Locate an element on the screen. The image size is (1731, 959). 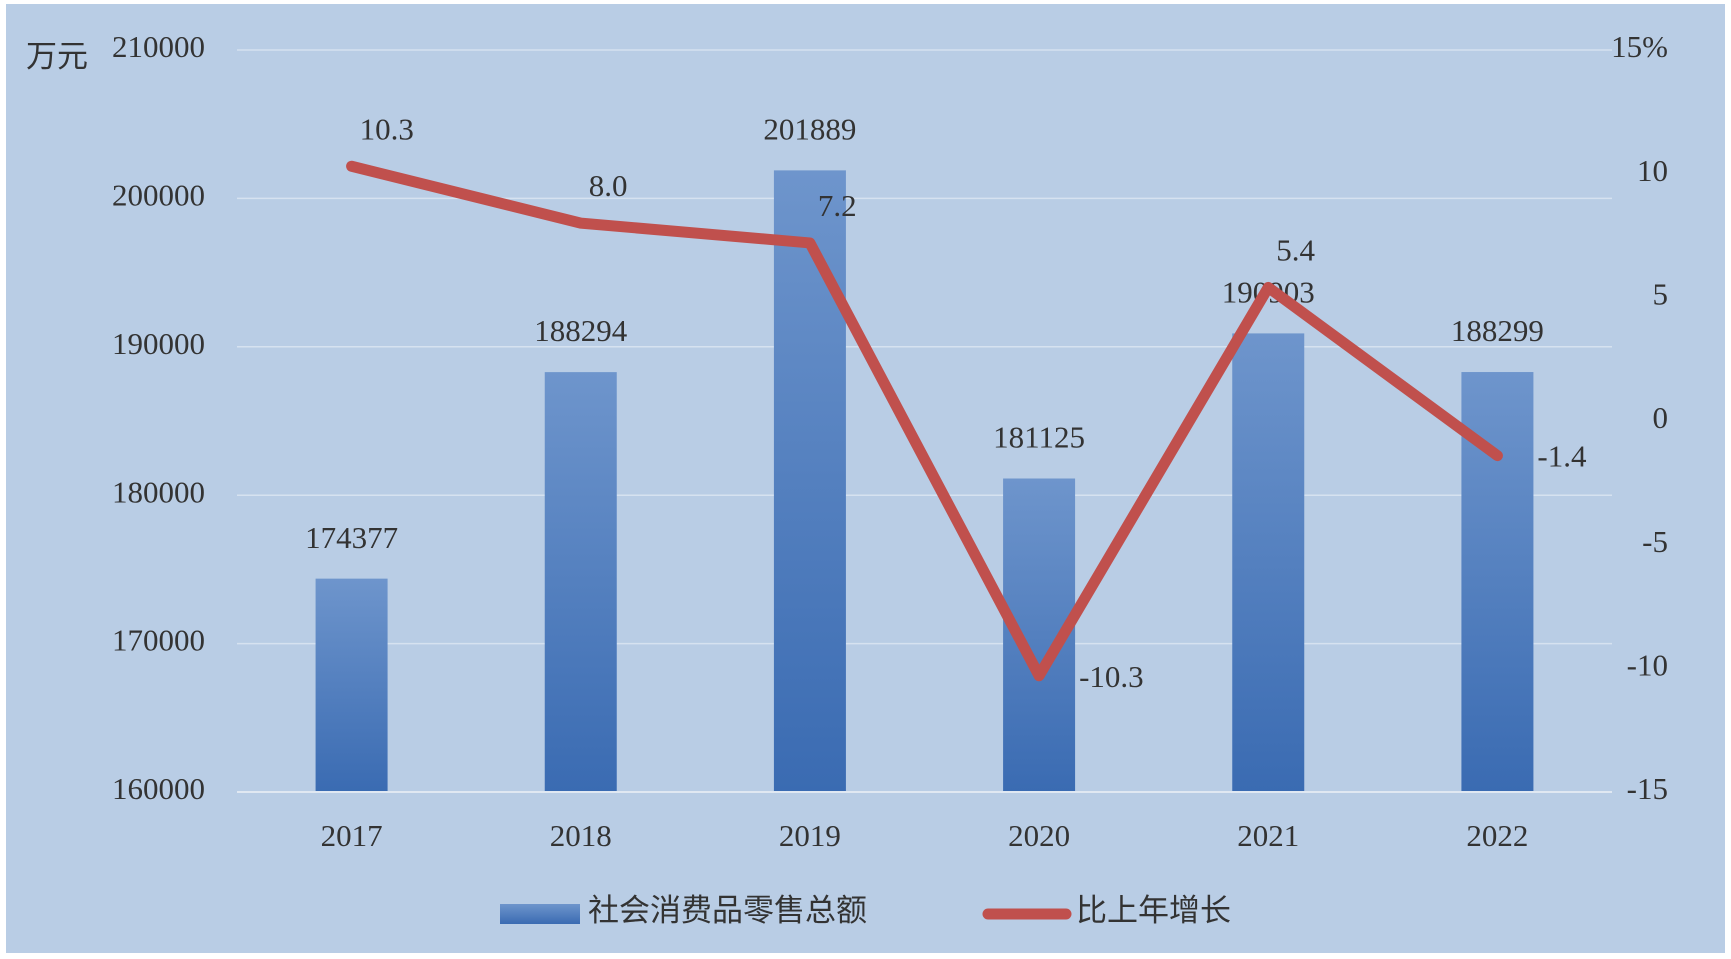
legend-label: 比上年增长 is located at coordinates (1153, 910).